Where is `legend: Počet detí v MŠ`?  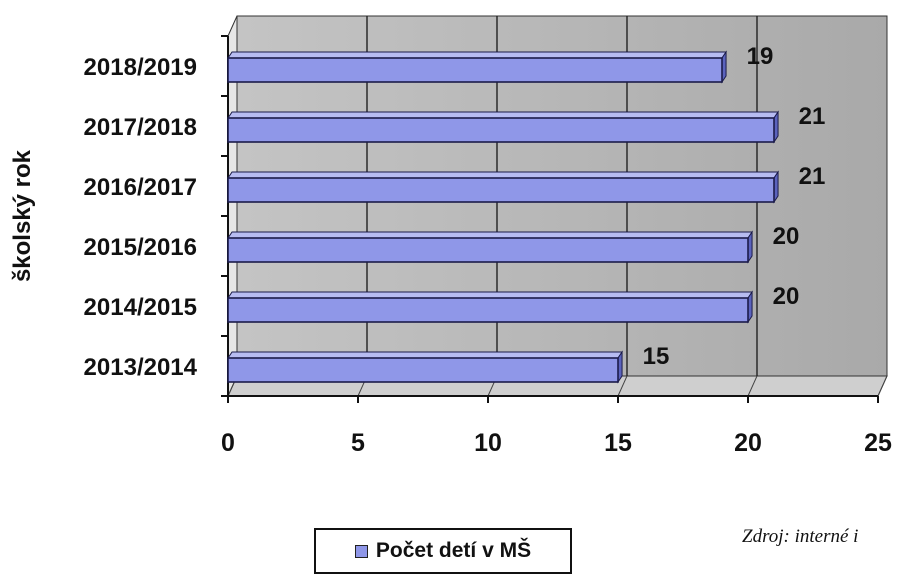
legend: Počet detí v MŠ is located at coordinates (443, 551).